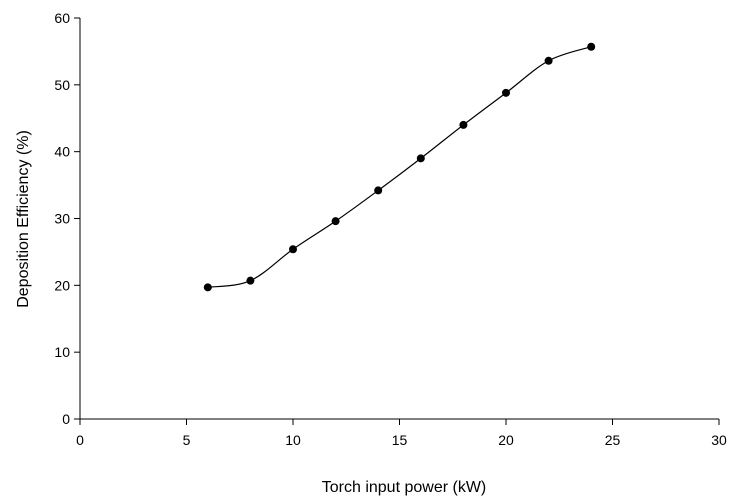 This screenshot has height=503, width=729. Describe the element at coordinates (62, 152) in the screenshot. I see `y-tick-label: 40` at that location.